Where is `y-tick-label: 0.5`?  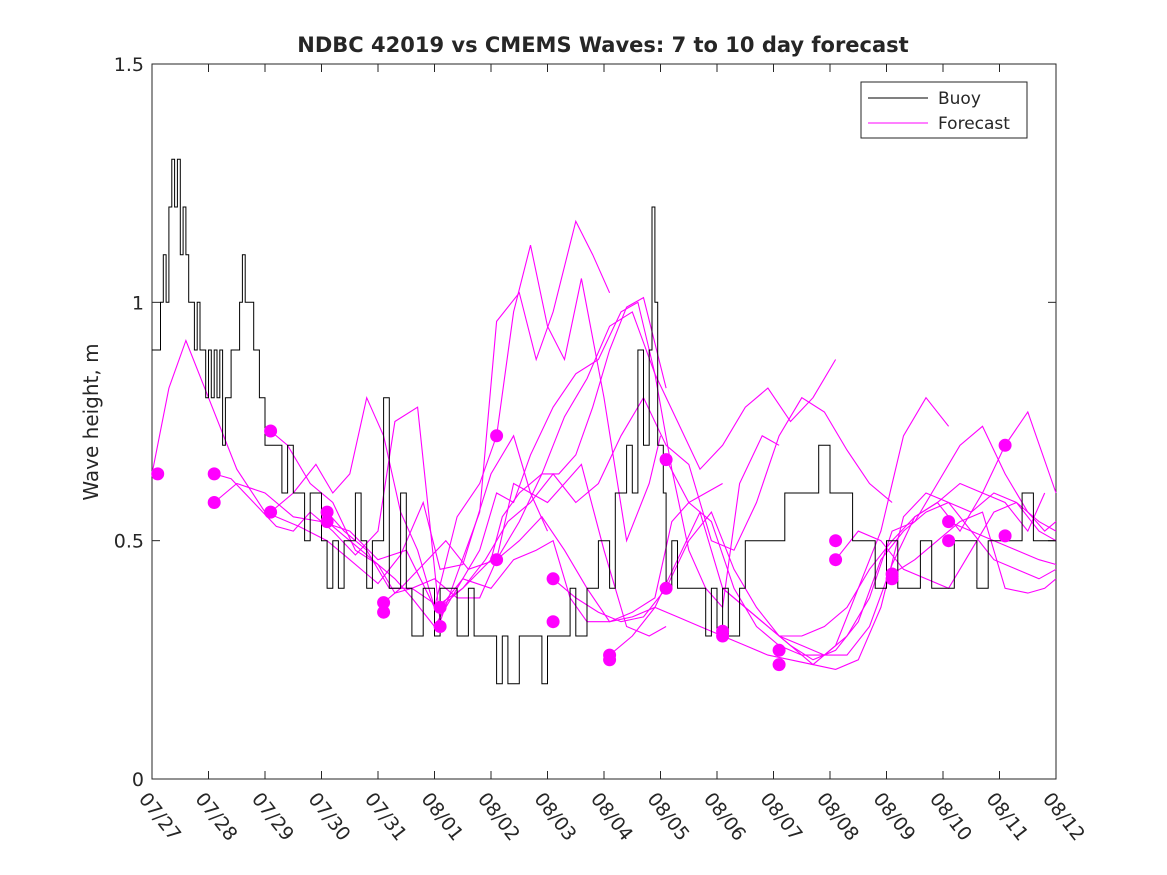 y-tick-label: 0.5 is located at coordinates (129, 542).